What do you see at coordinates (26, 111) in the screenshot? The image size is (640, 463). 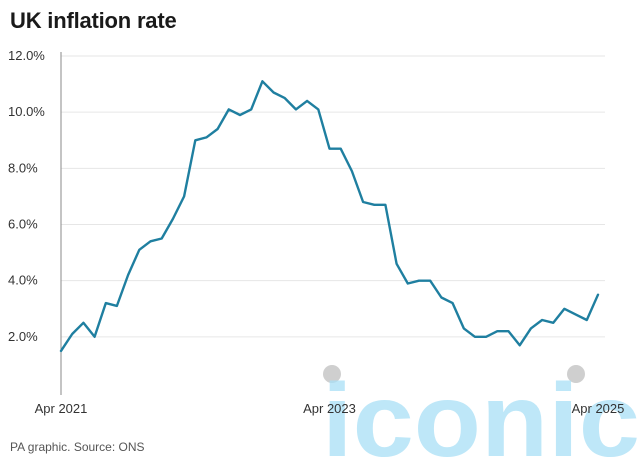 I see `y-tick-label: 10.0%` at bounding box center [26, 111].